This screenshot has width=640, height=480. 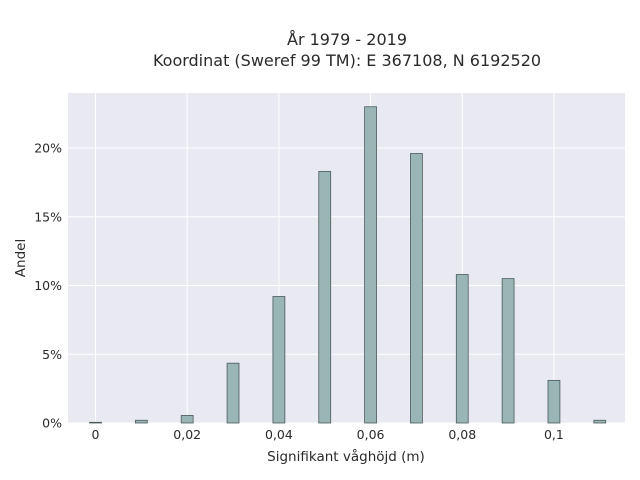 I want to click on x-tick-label: 0,08, so click(x=462, y=434).